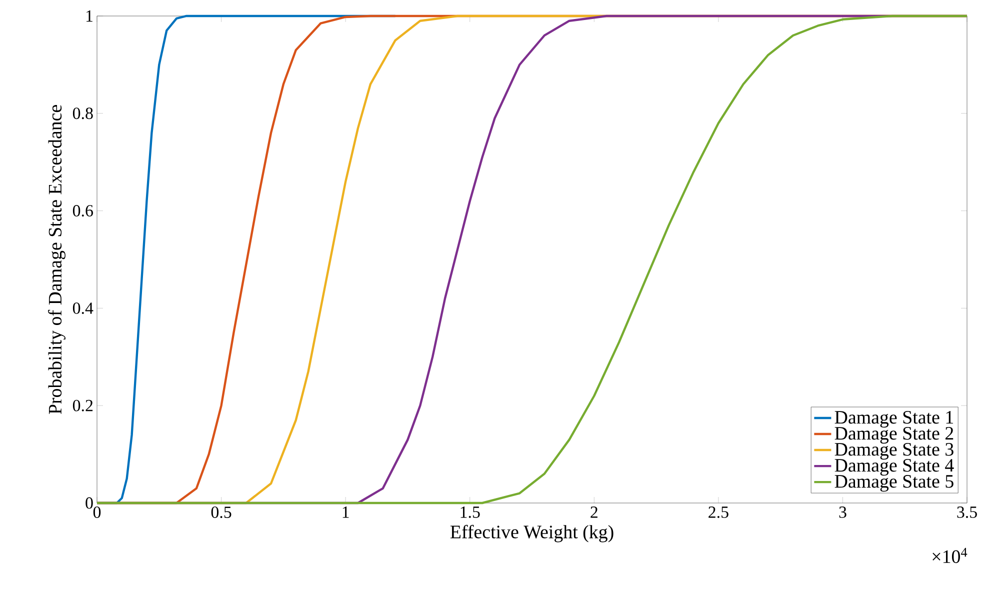  Describe the element at coordinates (57, 259) in the screenshot. I see `y-axis-title: Probability of Damage State Exceedance` at that location.